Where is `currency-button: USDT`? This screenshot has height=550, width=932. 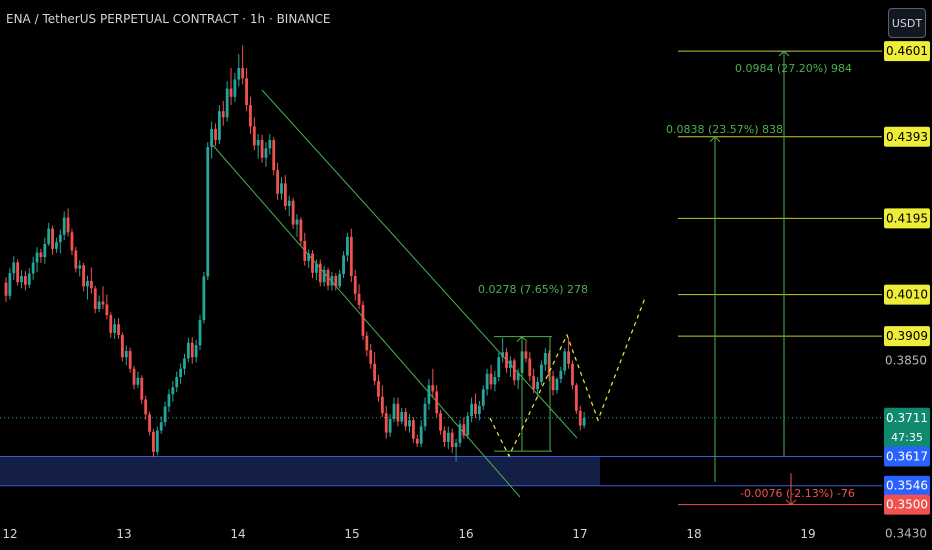
currency-button: USDT is located at coordinates (907, 23).